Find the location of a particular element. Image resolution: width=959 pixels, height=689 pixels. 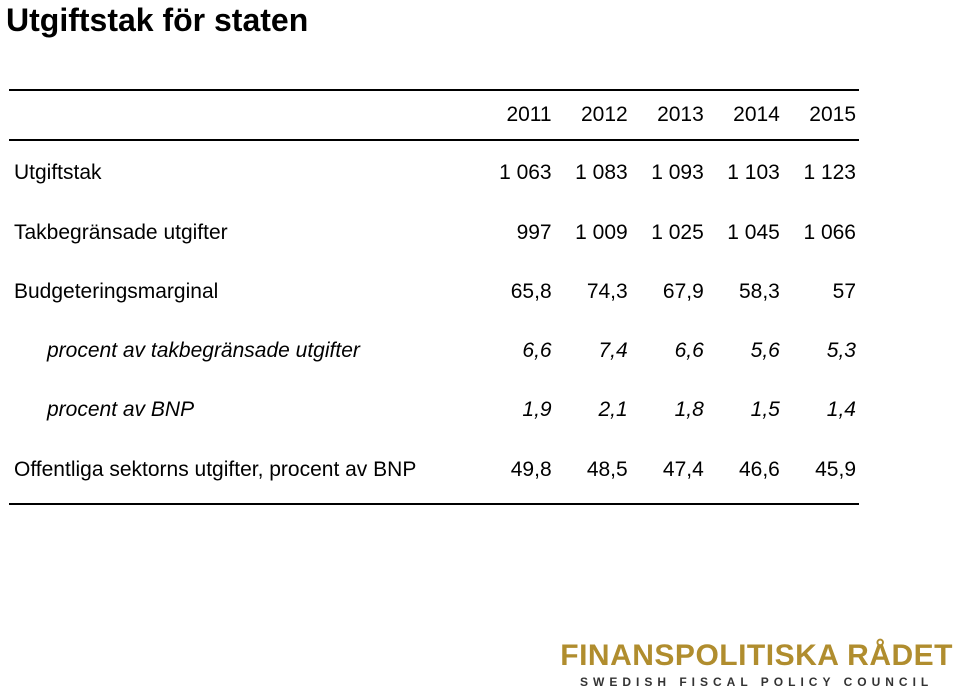

table-cell: 1,8 is located at coordinates (689, 409).